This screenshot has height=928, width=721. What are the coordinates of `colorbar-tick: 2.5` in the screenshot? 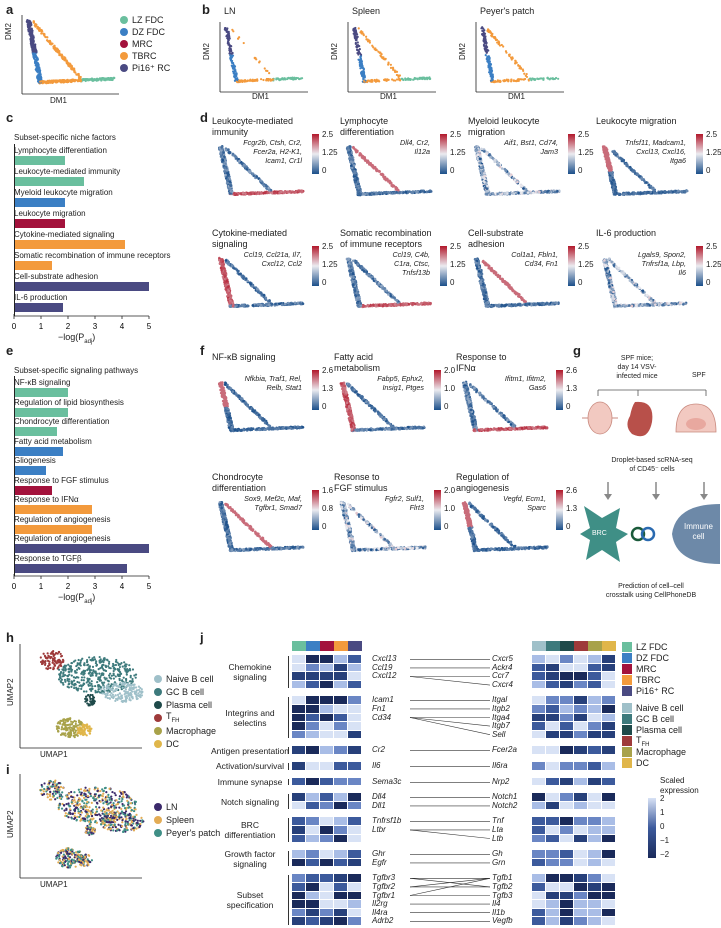 It's located at (327, 246).